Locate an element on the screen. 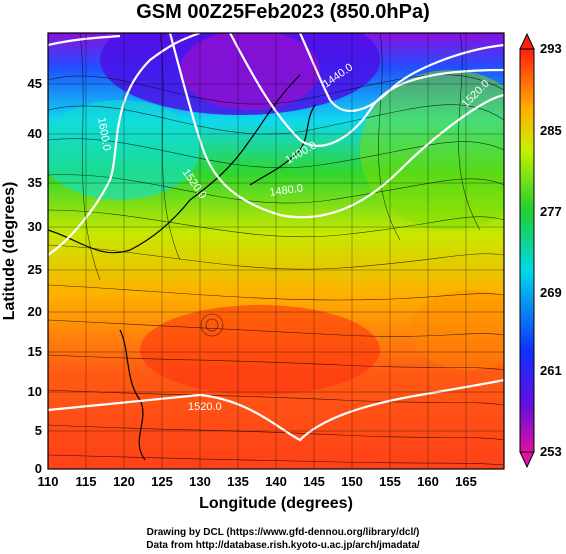 The height and width of the screenshot is (554, 566). map-title: GSM 00Z25Feb2023 (850.0hPa) is located at coordinates (283, 12).